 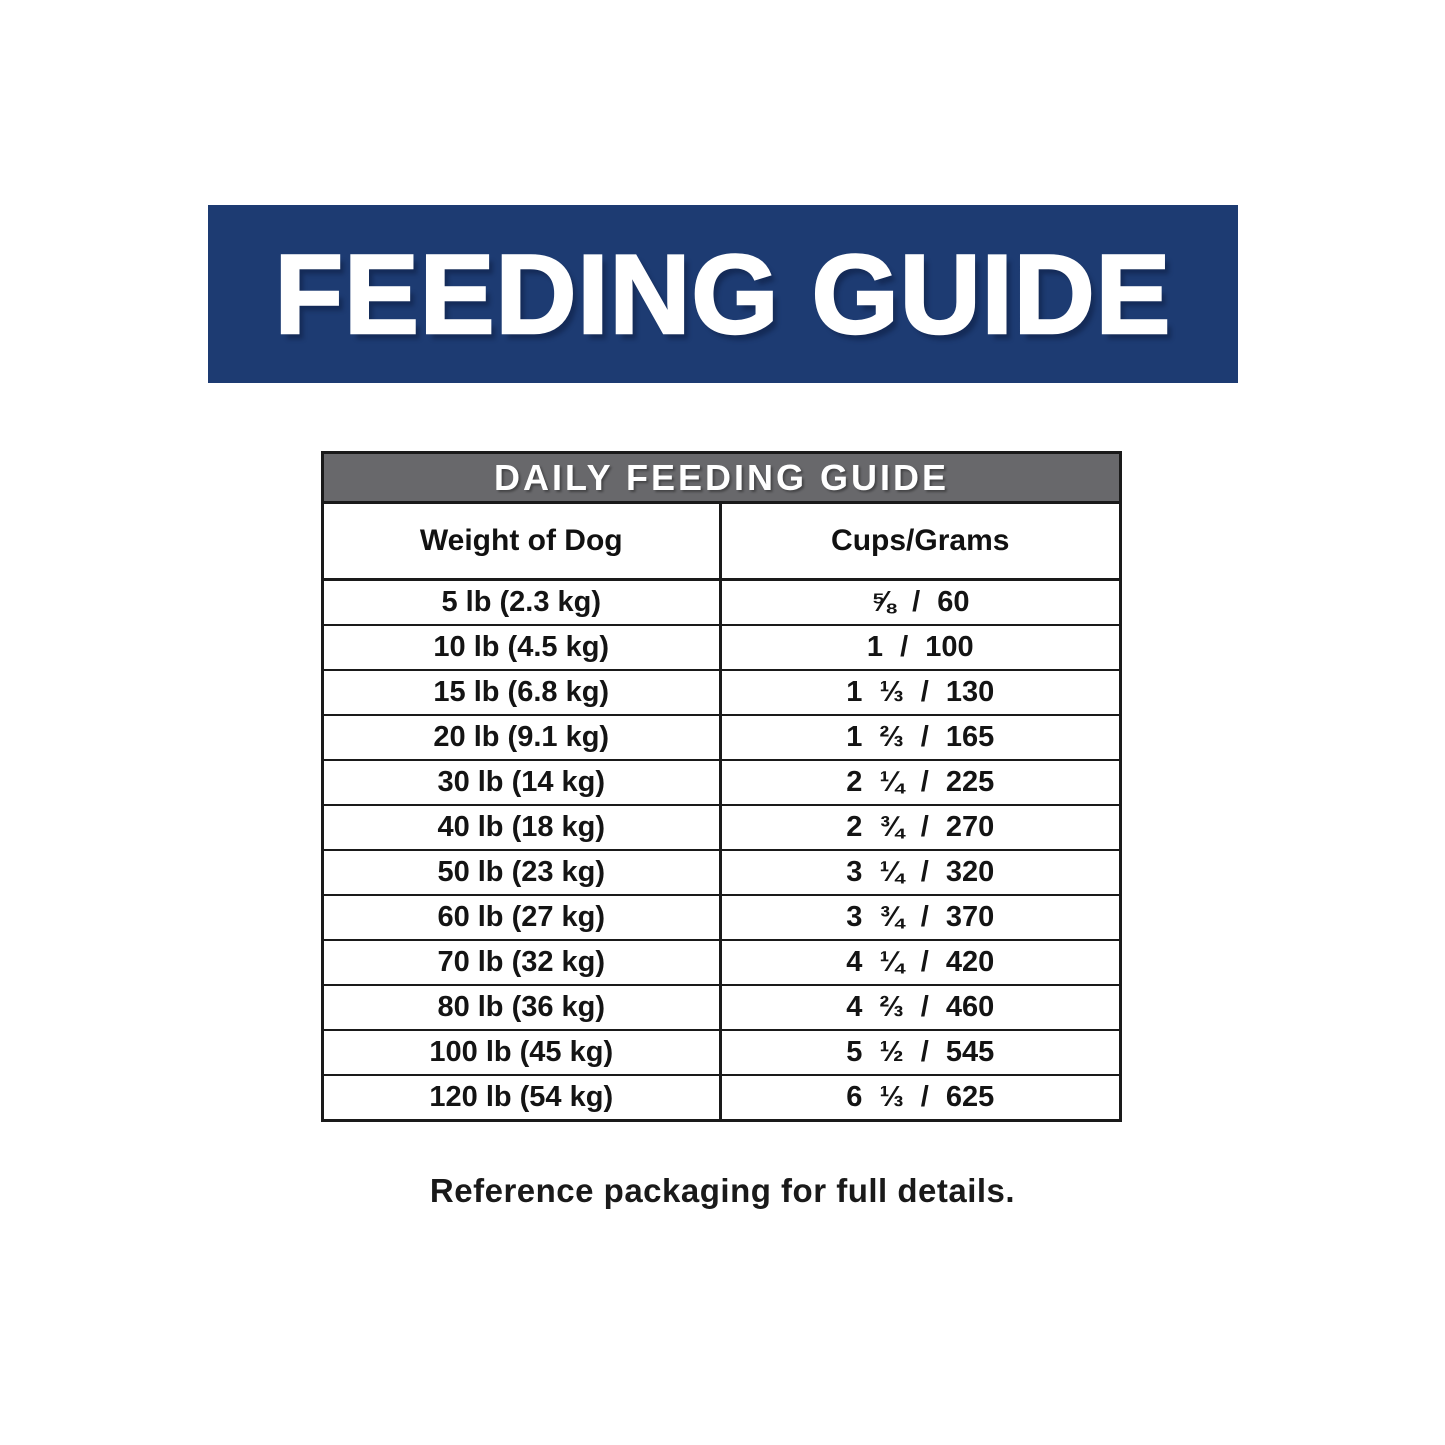 What do you see at coordinates (920, 782) in the screenshot?
I see `cups-grams-cell: 2 ¼ / 225` at bounding box center [920, 782].